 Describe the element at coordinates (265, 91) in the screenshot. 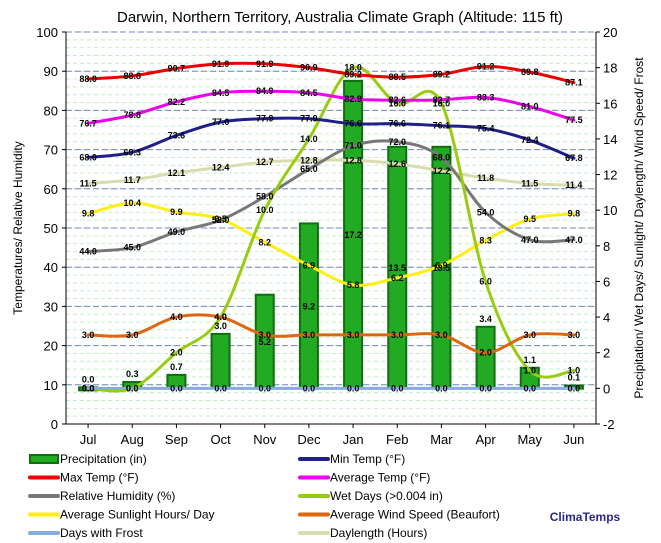

I see `data-label: 84.9` at that location.